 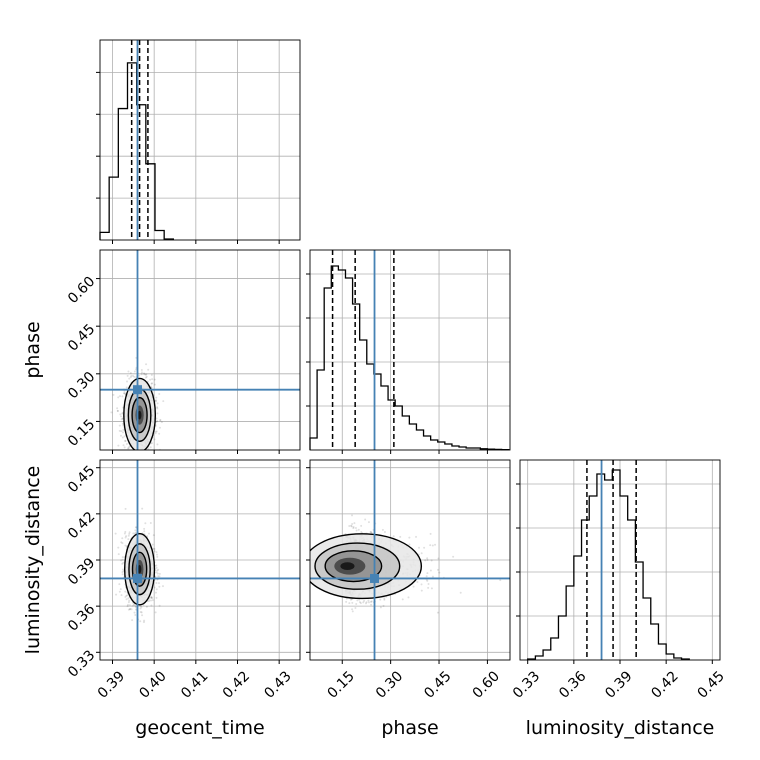 I want to click on ylabel-phase: phase, so click(x=33, y=349).